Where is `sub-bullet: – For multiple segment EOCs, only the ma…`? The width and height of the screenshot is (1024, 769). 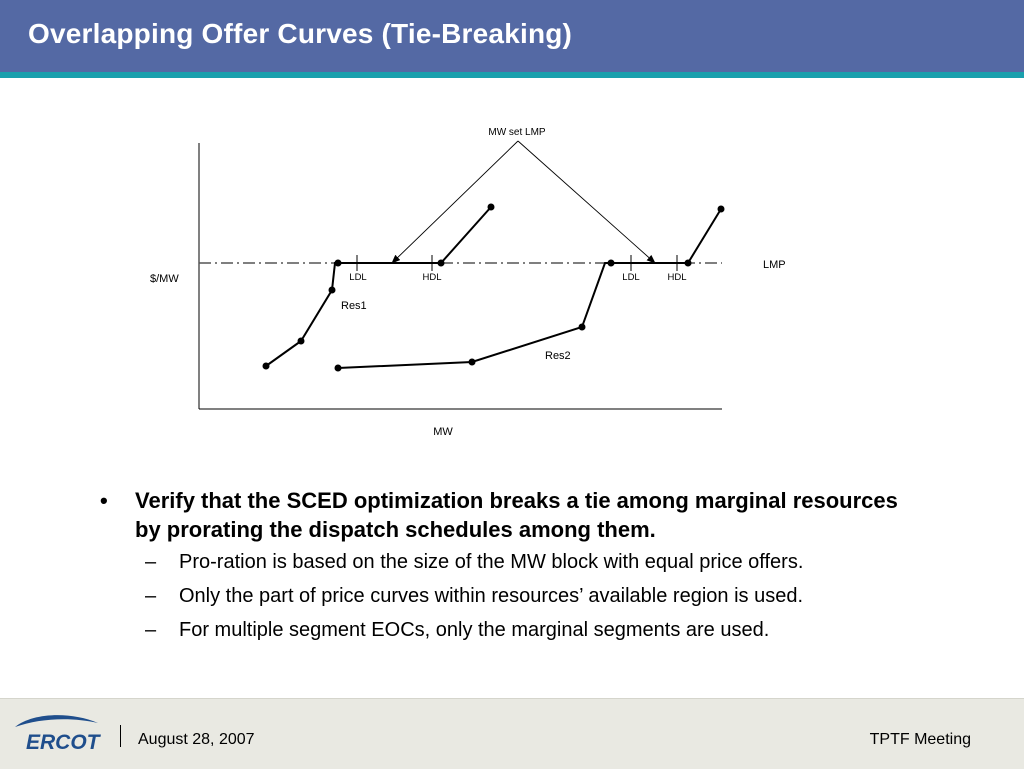
sub-bullet: – For multiple segment EOCs, only the ma… is located at coordinates (532, 630).